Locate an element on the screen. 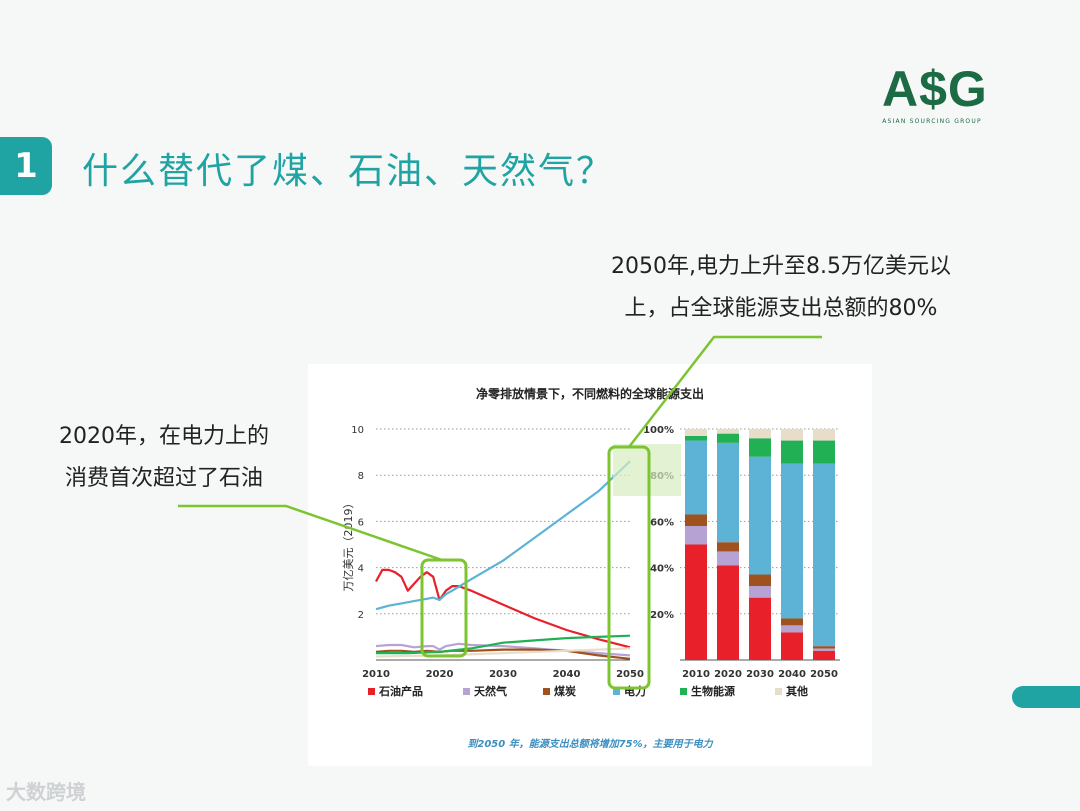 The image size is (1080, 811). company-logo: A$G ASIAN SOURCING GROUP is located at coordinates (935, 97).